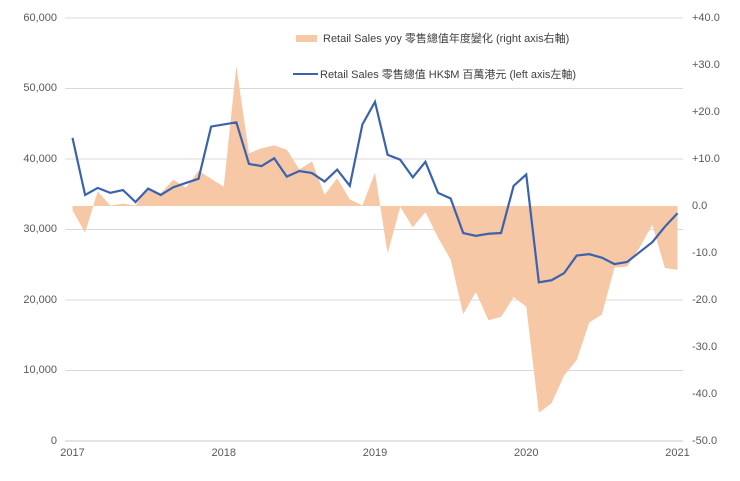 Image resolution: width=740 pixels, height=481 pixels. Describe the element at coordinates (705, 346) in the screenshot. I see `right-axis-label: -30.0` at that location.